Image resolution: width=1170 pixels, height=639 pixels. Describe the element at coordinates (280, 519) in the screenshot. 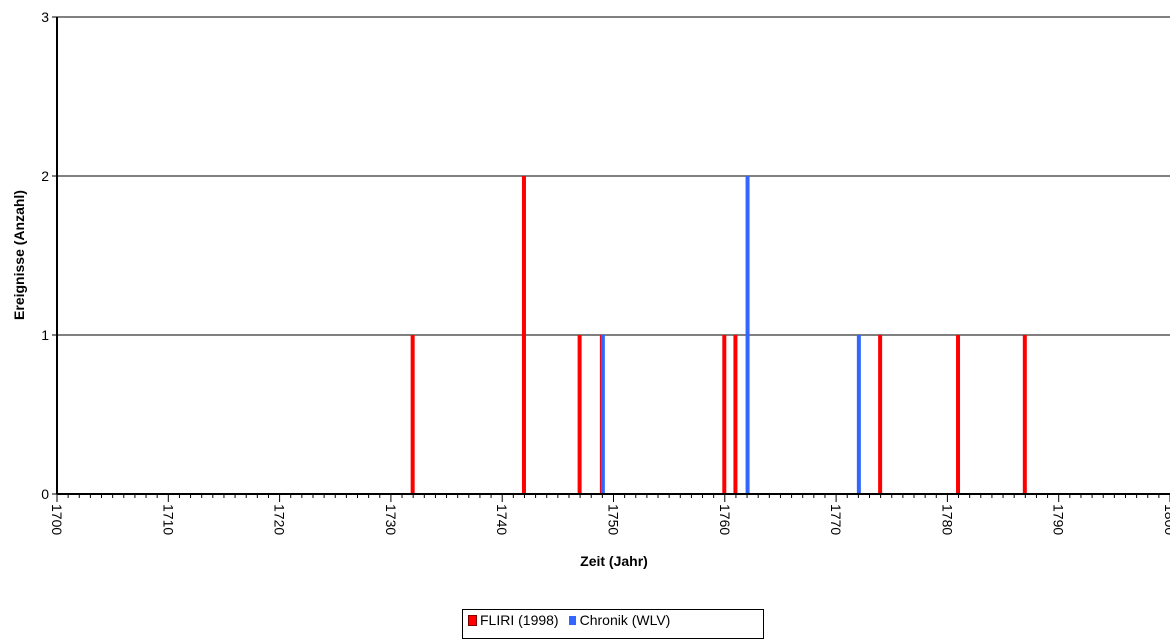

I see `x-tick-label-1720: 1720` at that location.